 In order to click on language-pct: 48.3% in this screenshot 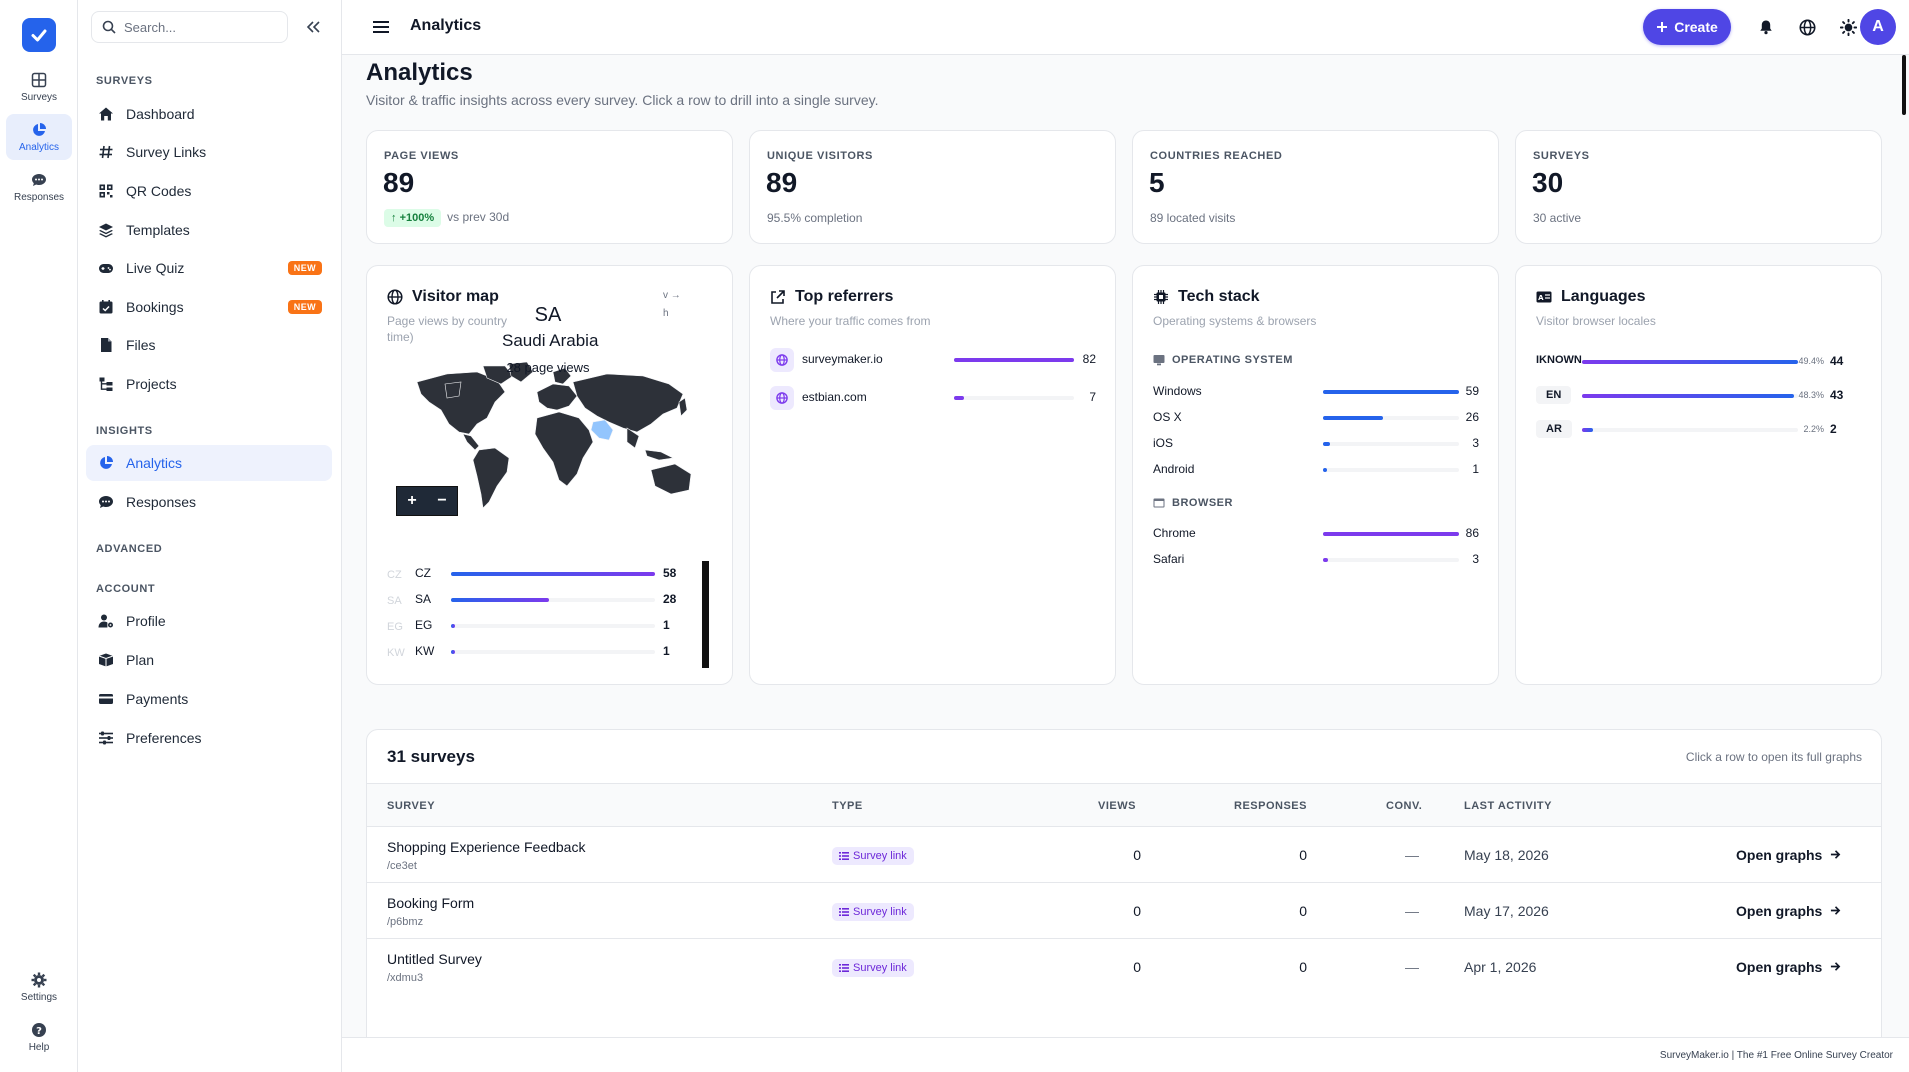, I will do `click(1811, 395)`.